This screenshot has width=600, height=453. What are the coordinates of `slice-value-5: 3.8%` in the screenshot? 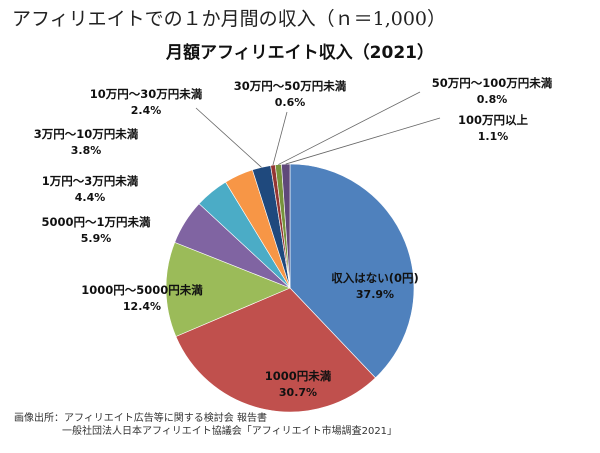 It's located at (86, 150).